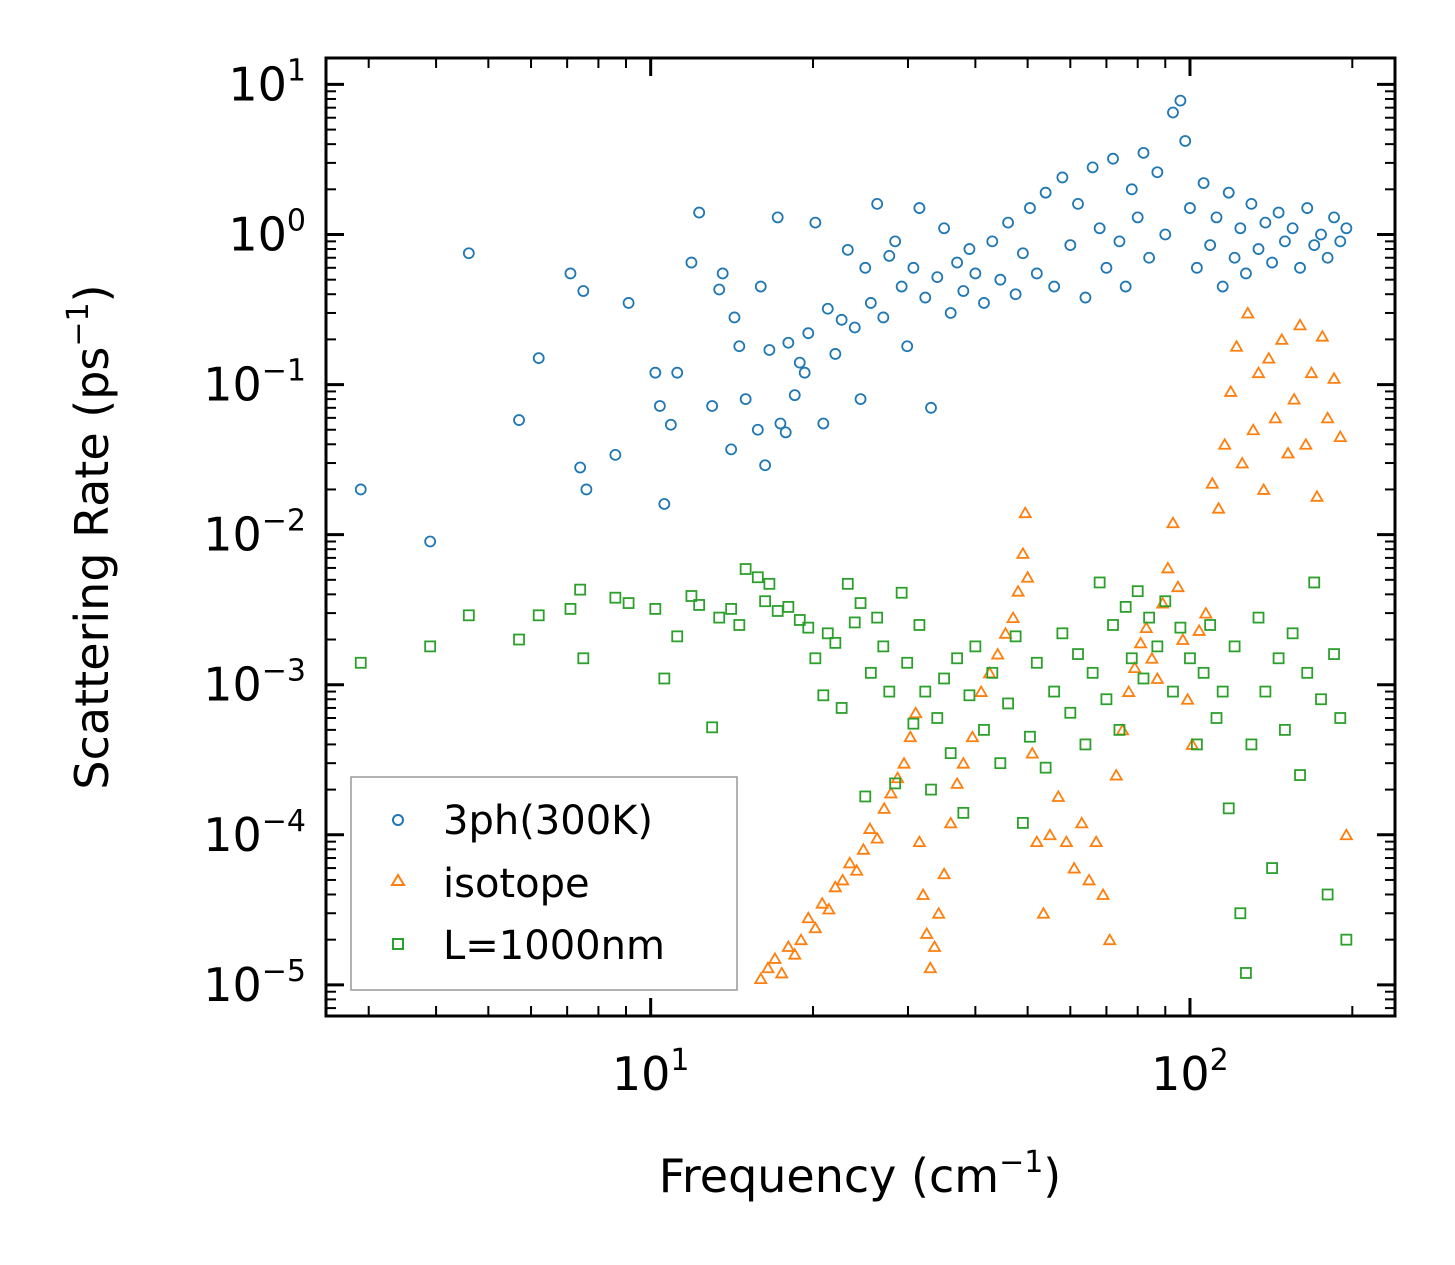 The height and width of the screenshot is (1265, 1455). Describe the element at coordinates (267, 82) in the screenshot. I see `y-tick-label: 10¹` at that location.